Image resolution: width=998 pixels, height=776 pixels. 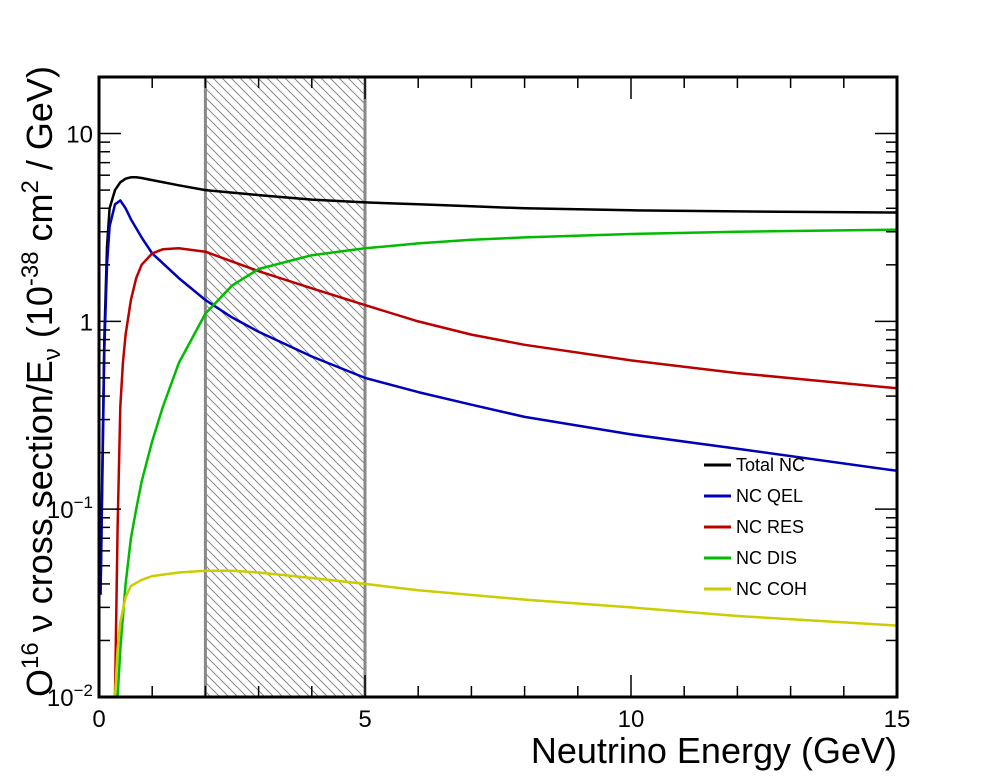 What do you see at coordinates (505, 633) in the screenshot?
I see `series-line-nc-coh` at bounding box center [505, 633].